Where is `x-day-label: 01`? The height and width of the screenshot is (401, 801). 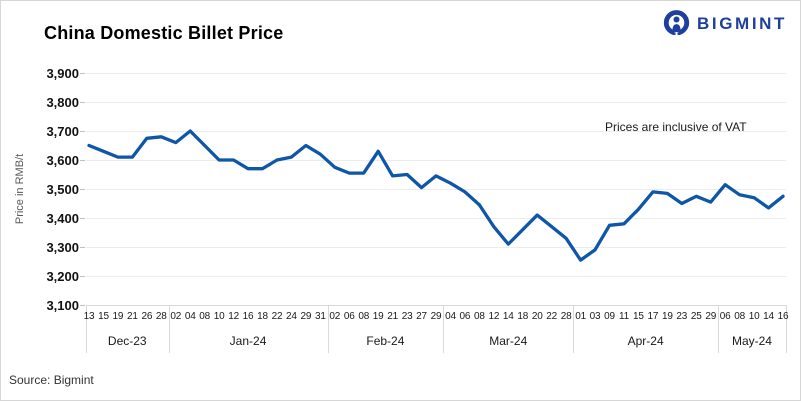 x-day-label: 01 is located at coordinates (580, 316).